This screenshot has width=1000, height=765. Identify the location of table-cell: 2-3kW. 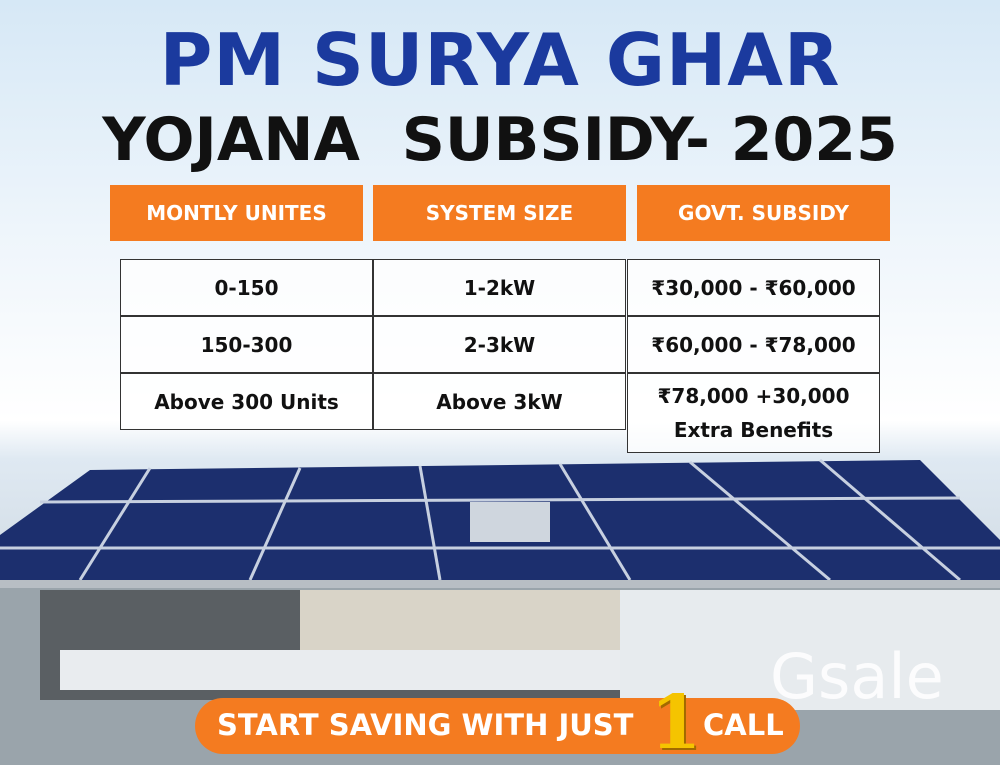
(499, 344).